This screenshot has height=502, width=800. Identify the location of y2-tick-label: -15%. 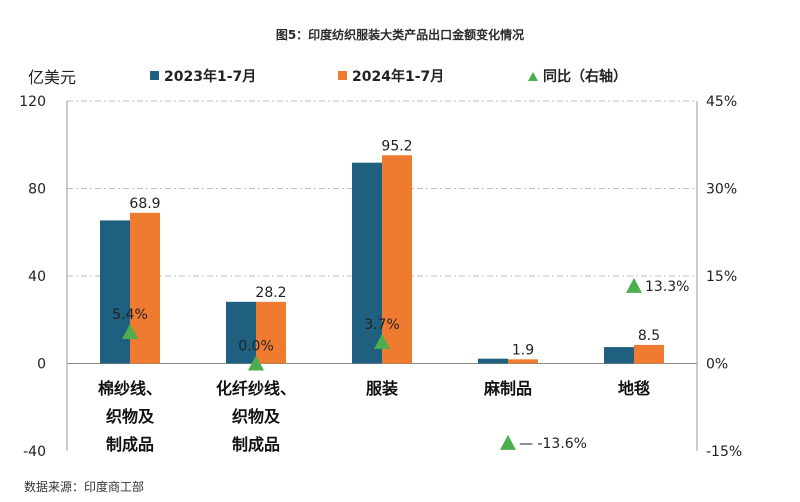
(724, 452).